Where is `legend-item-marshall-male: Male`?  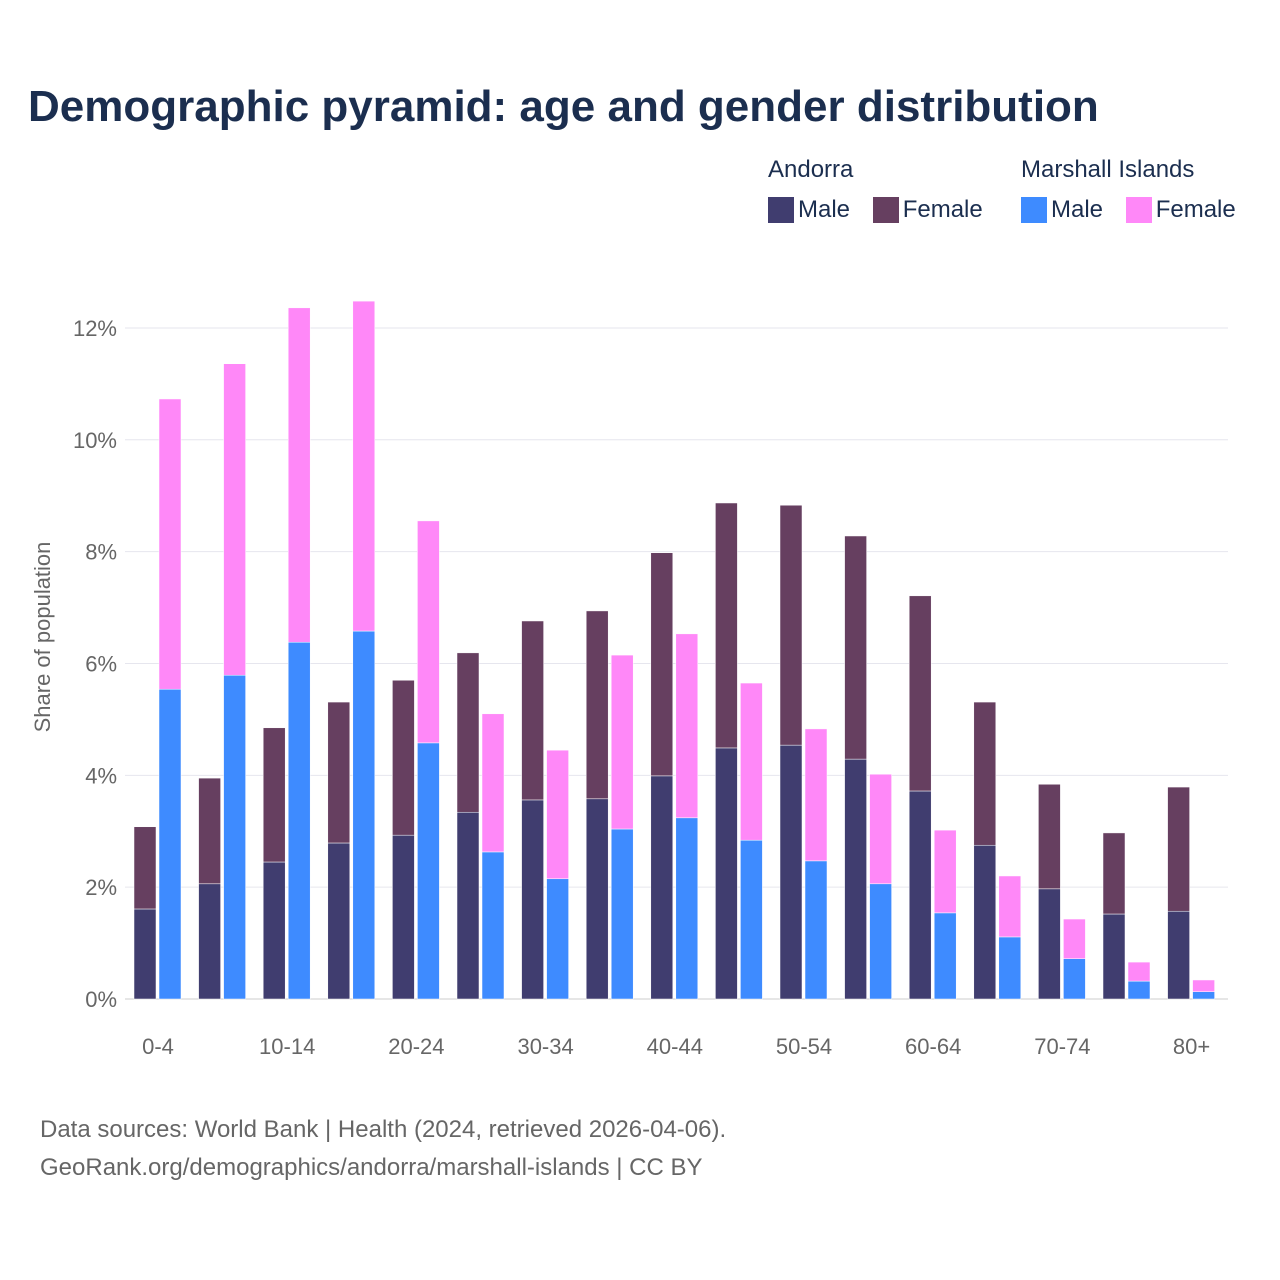
legend-item-marshall-male: Male is located at coordinates (1062, 210).